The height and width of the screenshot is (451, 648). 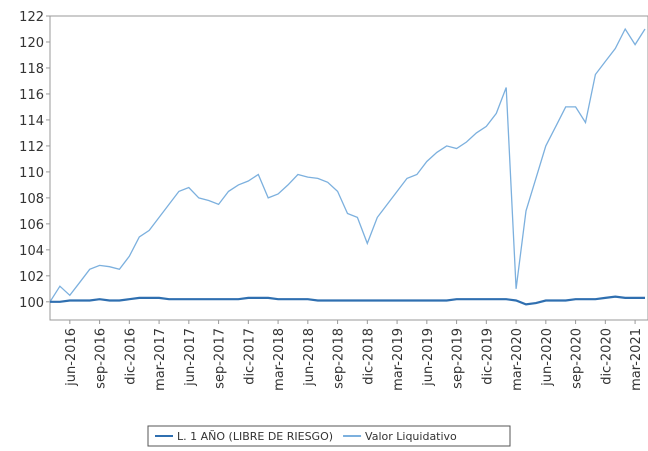 What do you see at coordinates (368, 356) in the screenshot?
I see `x-tick-label: dic-2018` at bounding box center [368, 356].